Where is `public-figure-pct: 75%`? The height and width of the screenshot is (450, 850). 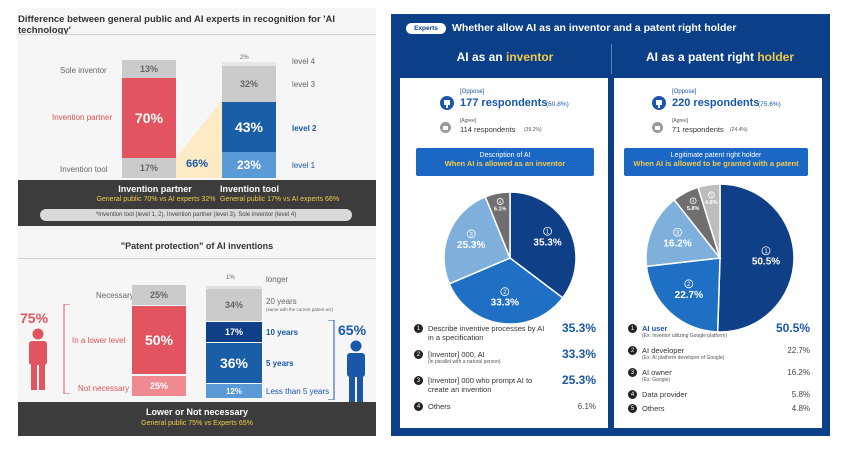
public-figure-pct: 75% is located at coordinates (34, 318).